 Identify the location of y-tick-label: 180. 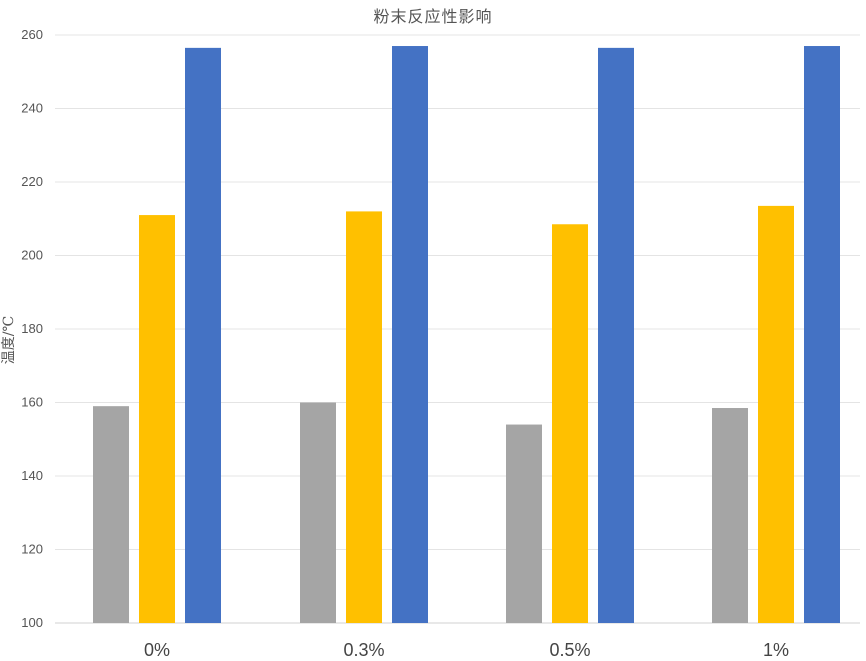
(32, 328).